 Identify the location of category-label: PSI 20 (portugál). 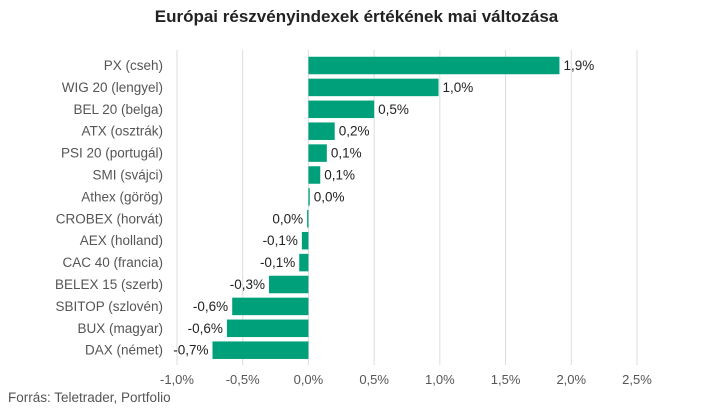
(112, 153).